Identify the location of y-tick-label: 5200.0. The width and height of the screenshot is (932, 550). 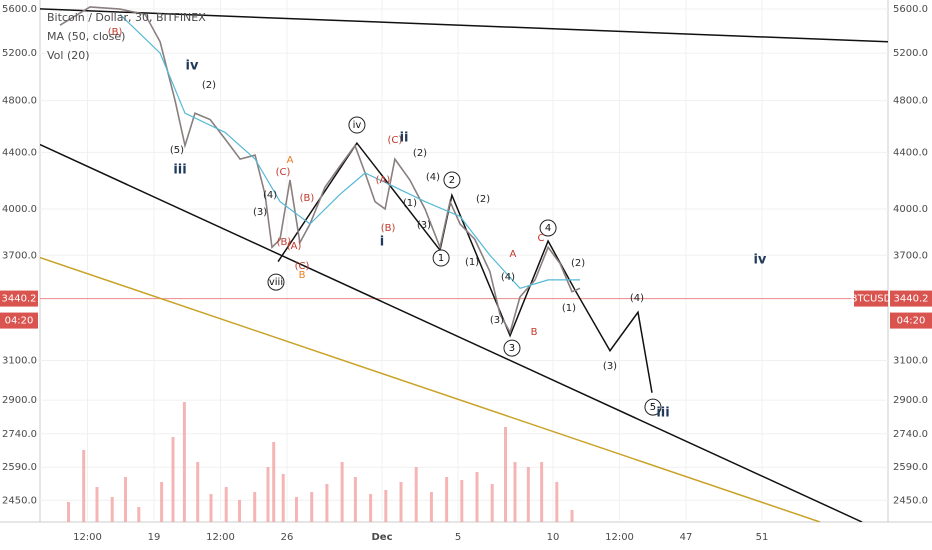
(910, 53).